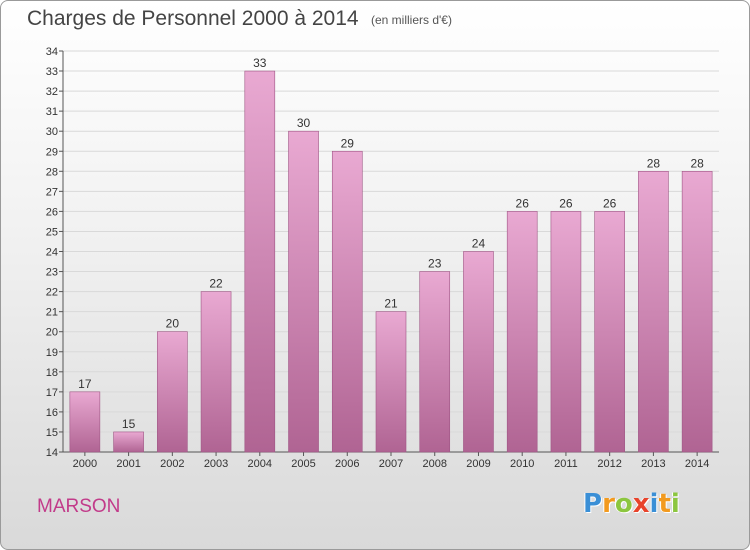 This screenshot has width=750, height=550. I want to click on y-tick-label: 24, so click(52, 253).